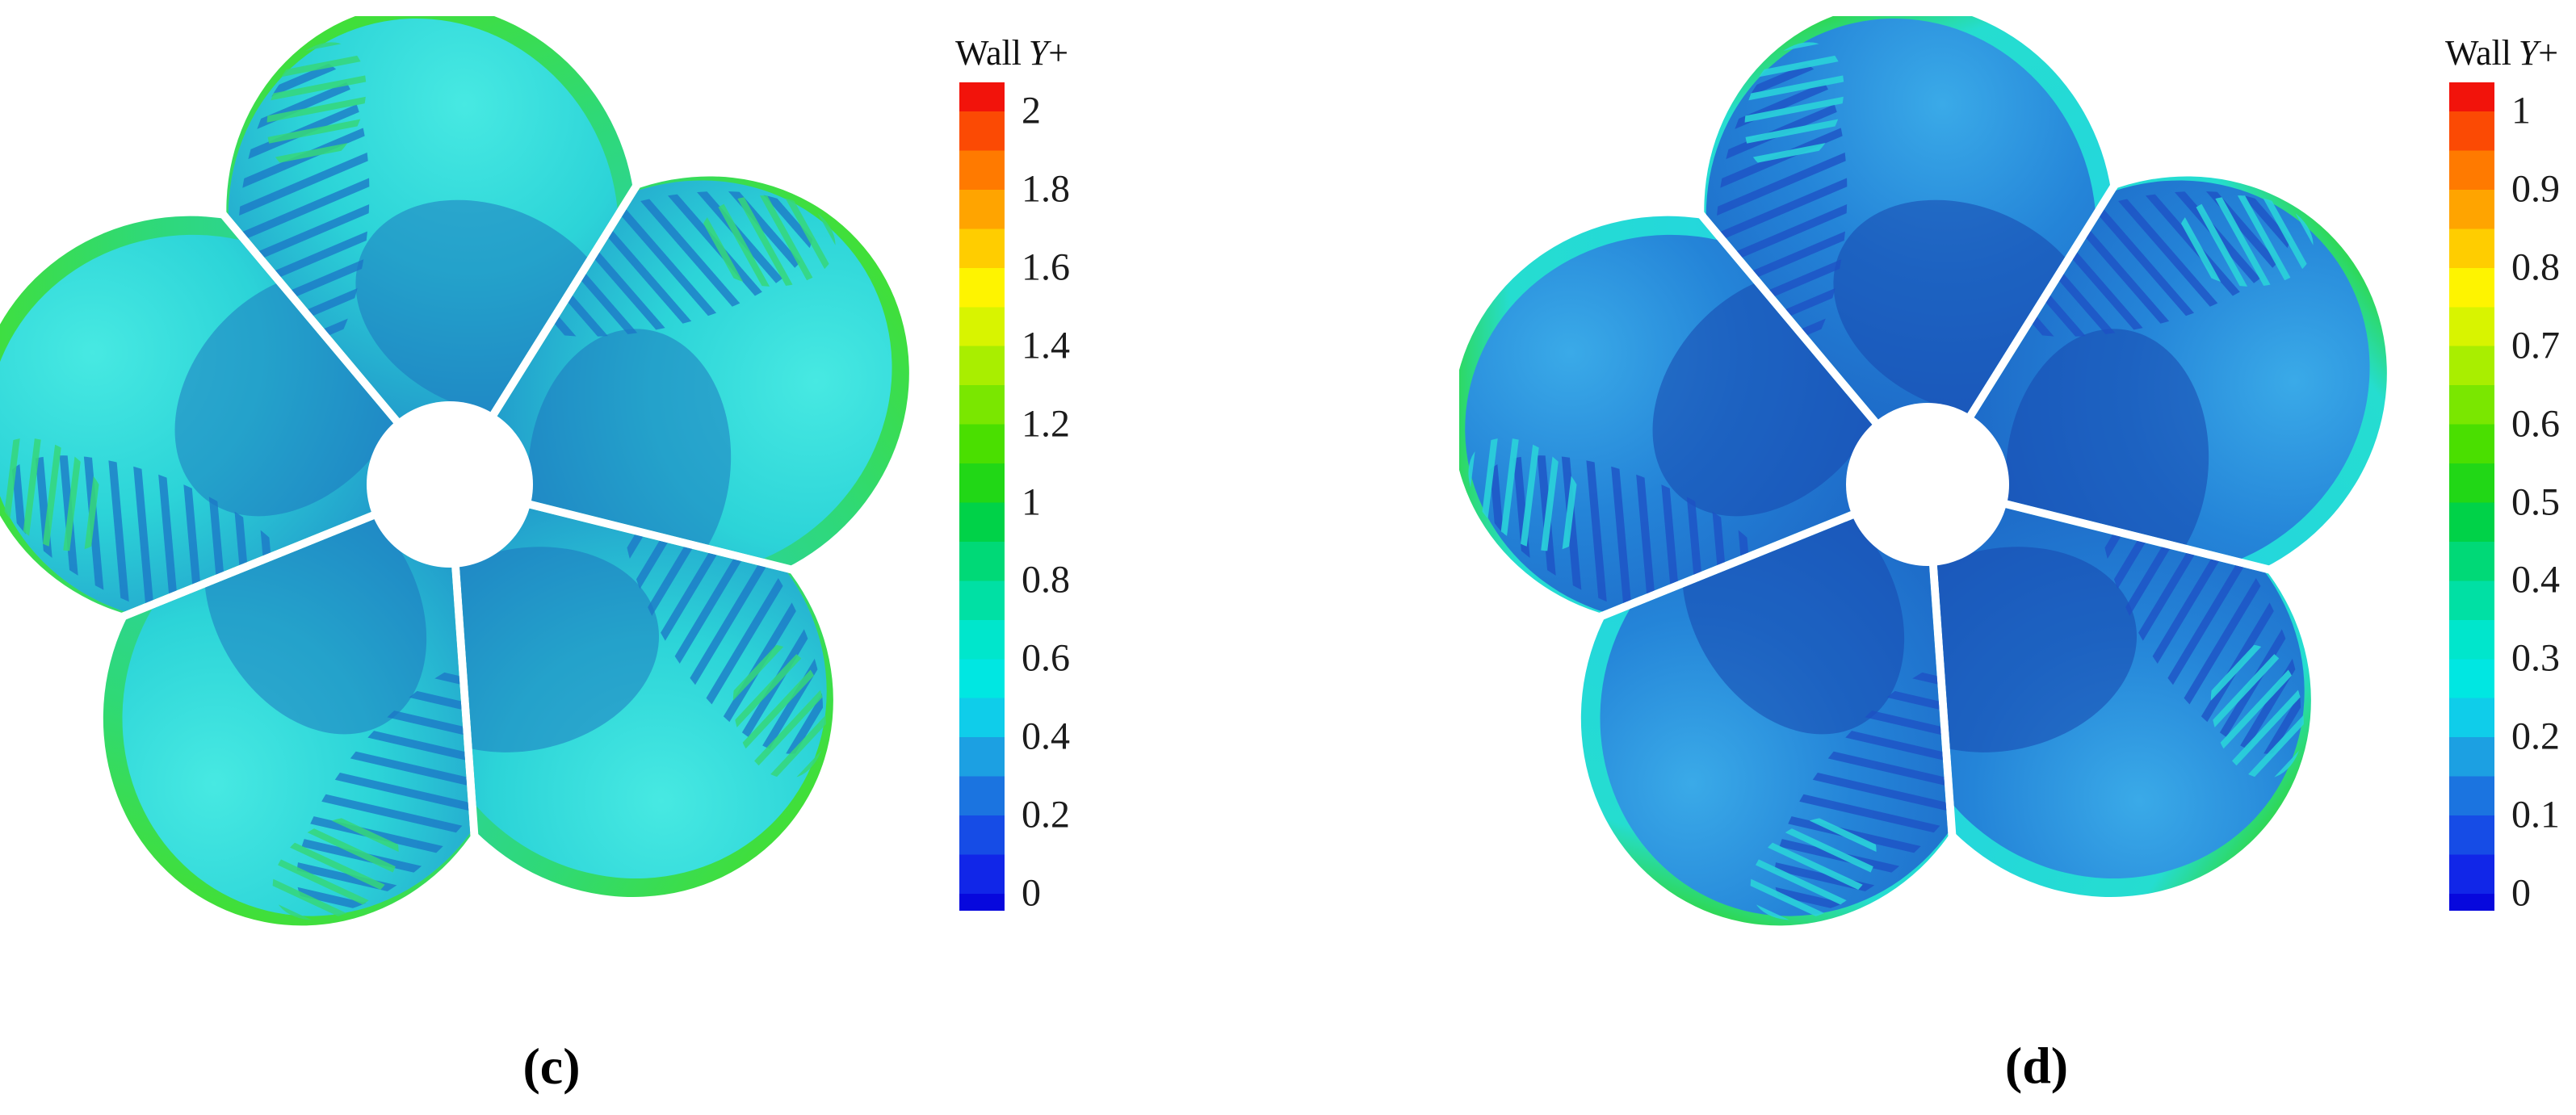  What do you see at coordinates (2535, 189) in the screenshot?
I see `colorbar-tick-label: 0.9` at bounding box center [2535, 189].